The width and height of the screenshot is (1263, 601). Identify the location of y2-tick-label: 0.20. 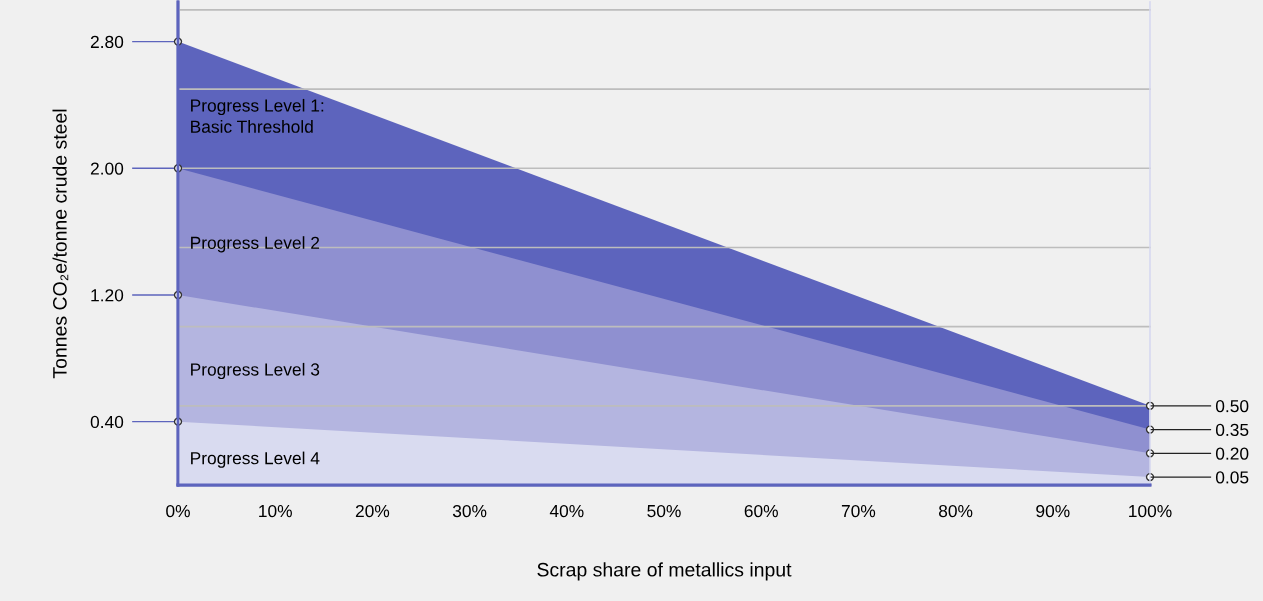
(1232, 453).